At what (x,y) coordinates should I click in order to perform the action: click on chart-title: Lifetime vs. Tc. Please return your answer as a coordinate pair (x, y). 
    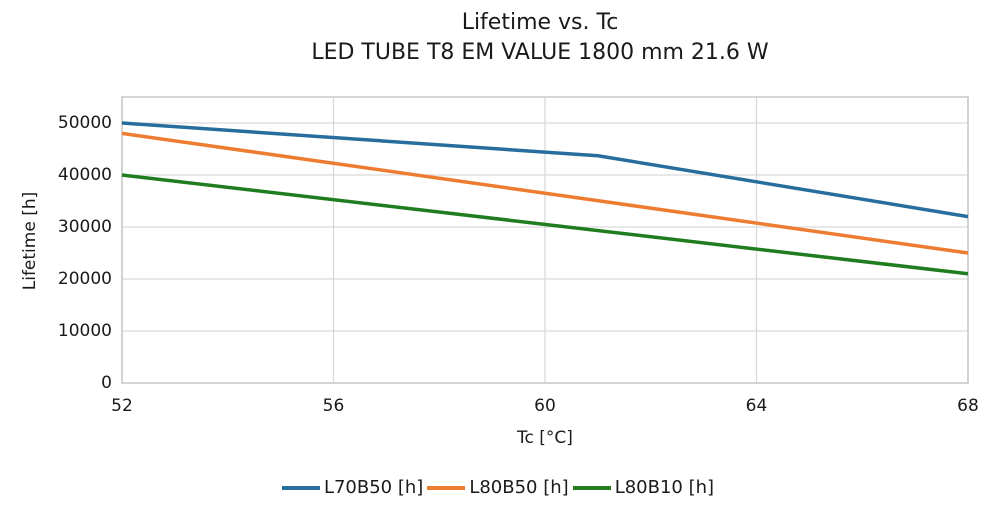
    Looking at the image, I should click on (540, 22).